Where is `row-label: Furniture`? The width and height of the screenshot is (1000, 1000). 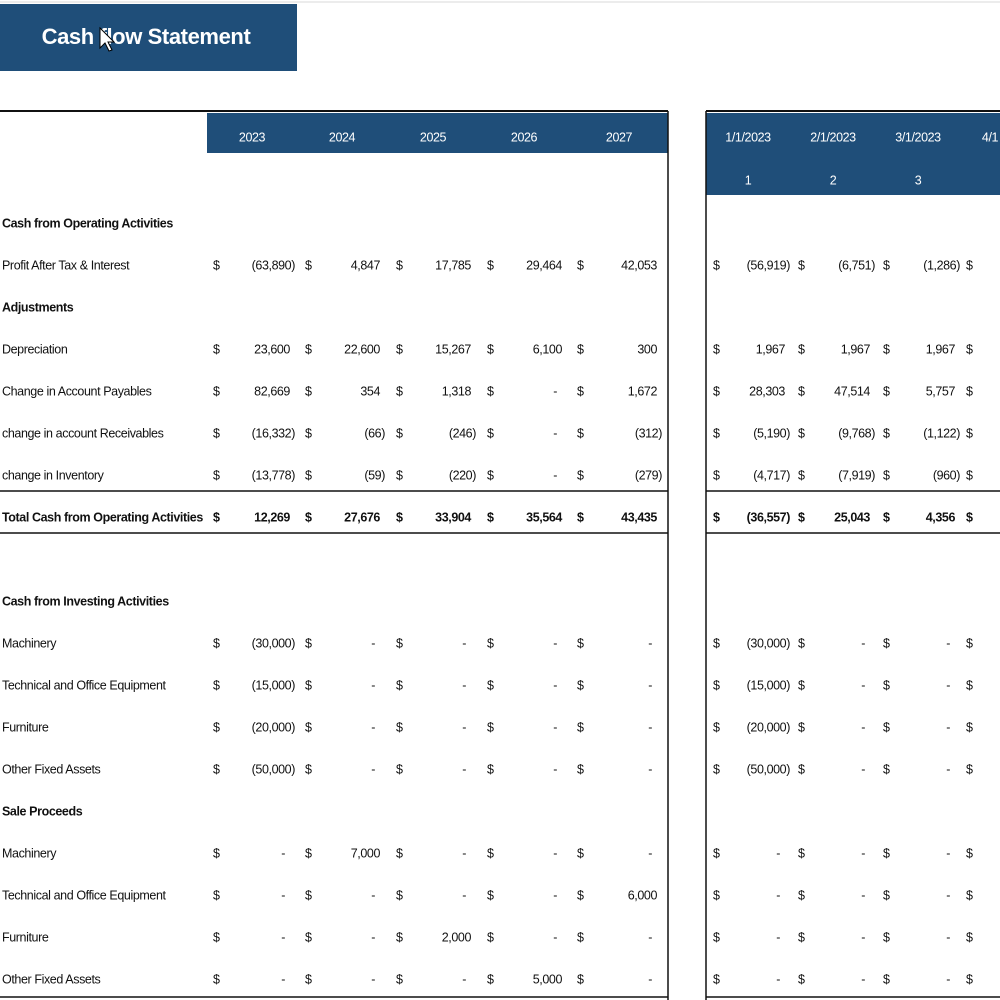
row-label: Furniture is located at coordinates (25, 937).